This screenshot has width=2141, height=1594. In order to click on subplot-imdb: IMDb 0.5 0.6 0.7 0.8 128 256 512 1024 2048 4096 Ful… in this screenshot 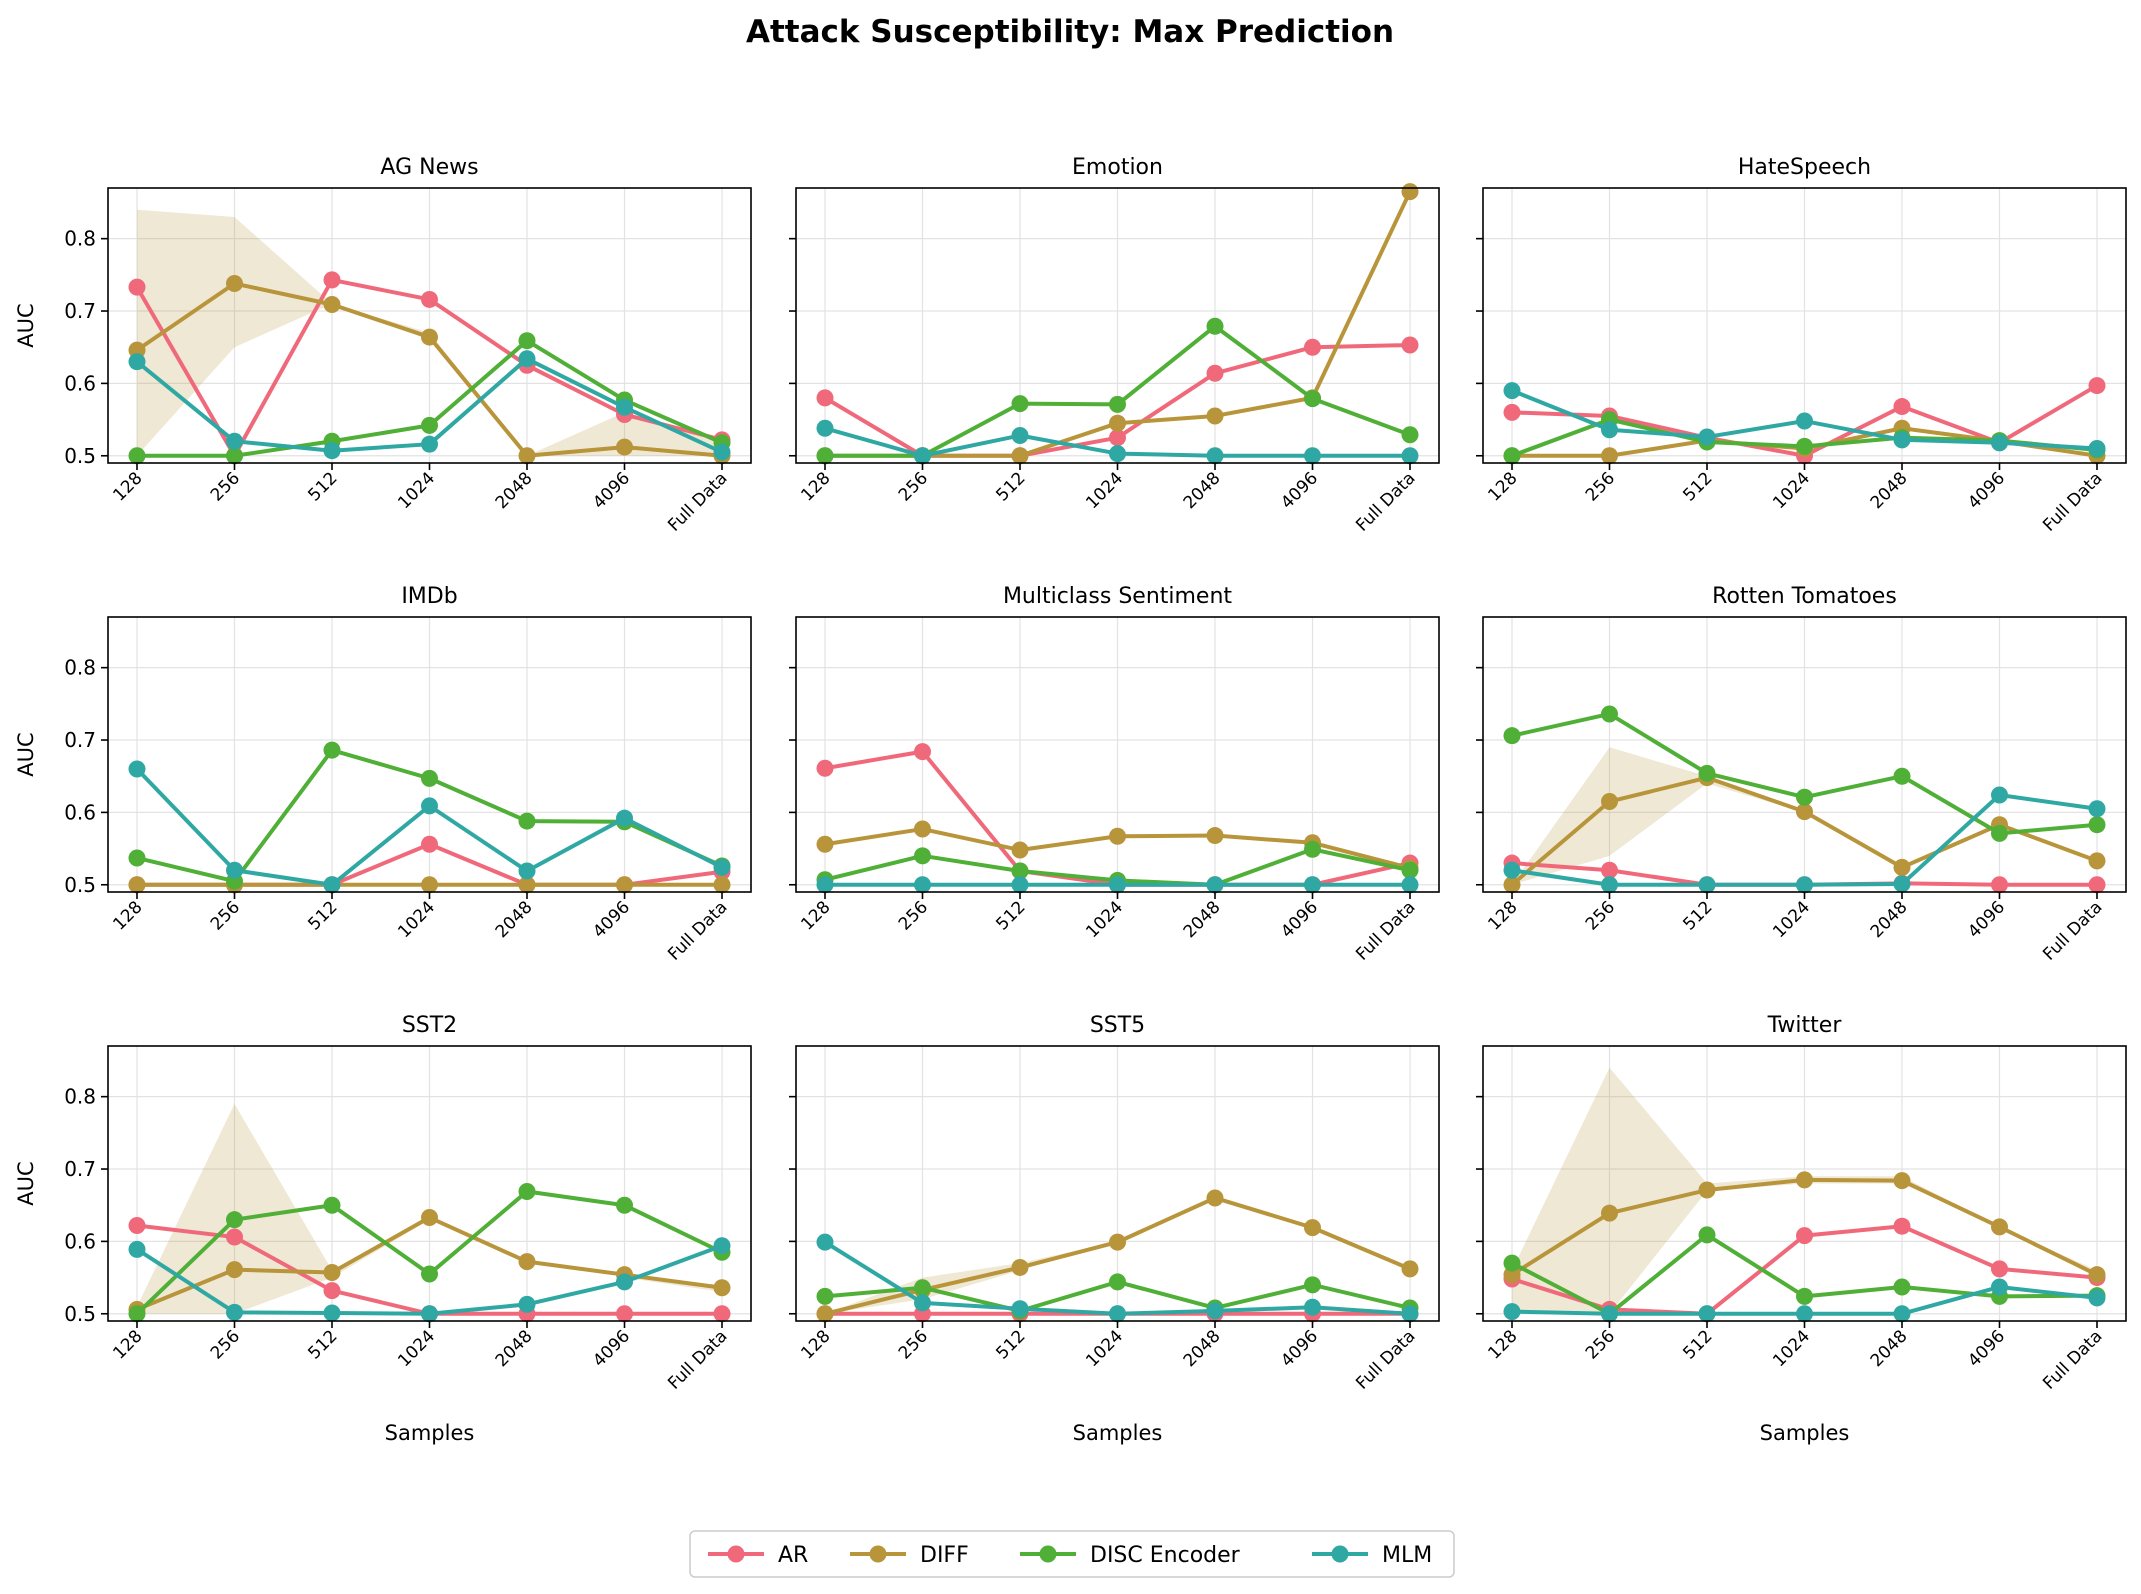, I will do `click(383, 774)`.